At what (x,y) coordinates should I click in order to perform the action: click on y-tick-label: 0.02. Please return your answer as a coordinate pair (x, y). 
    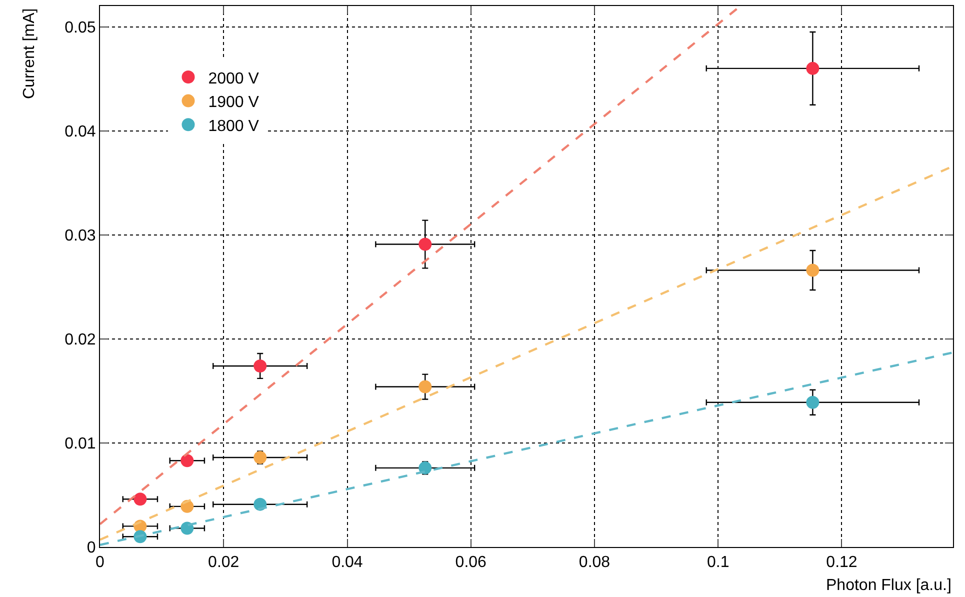
    Looking at the image, I should click on (80, 340).